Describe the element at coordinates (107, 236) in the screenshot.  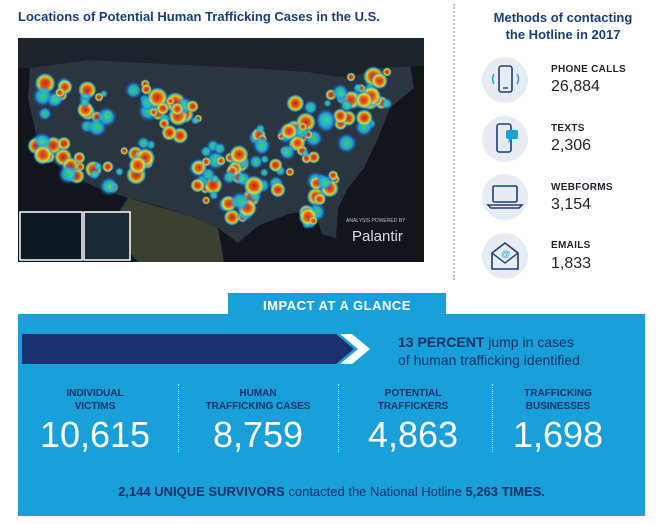
I see `inset-alaska` at that location.